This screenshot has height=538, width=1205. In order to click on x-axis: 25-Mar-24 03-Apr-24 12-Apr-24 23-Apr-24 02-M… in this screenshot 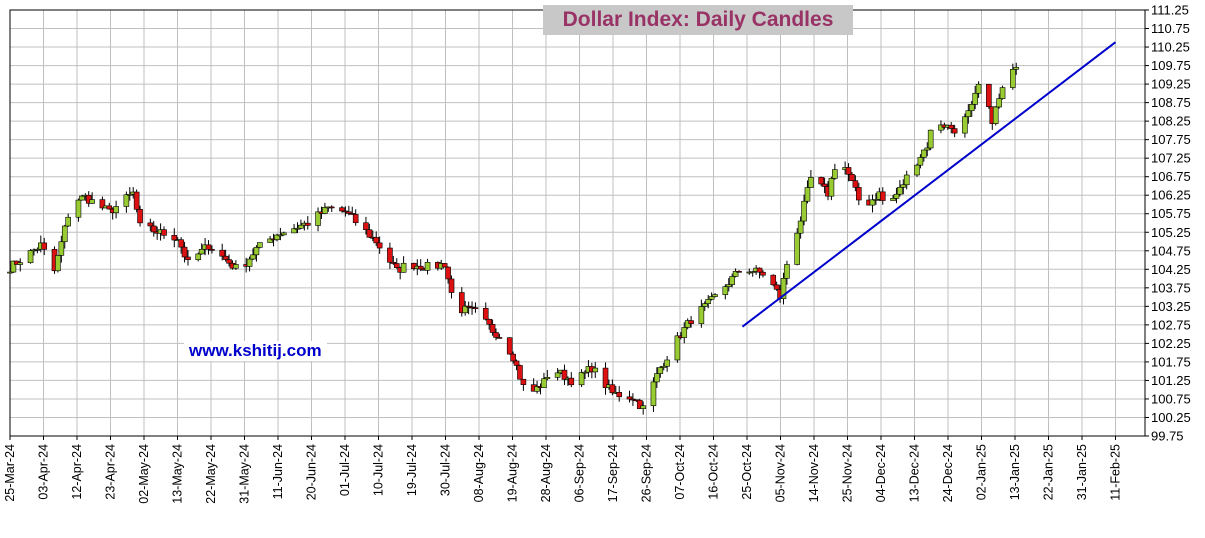, I will do `click(563, 470)`.